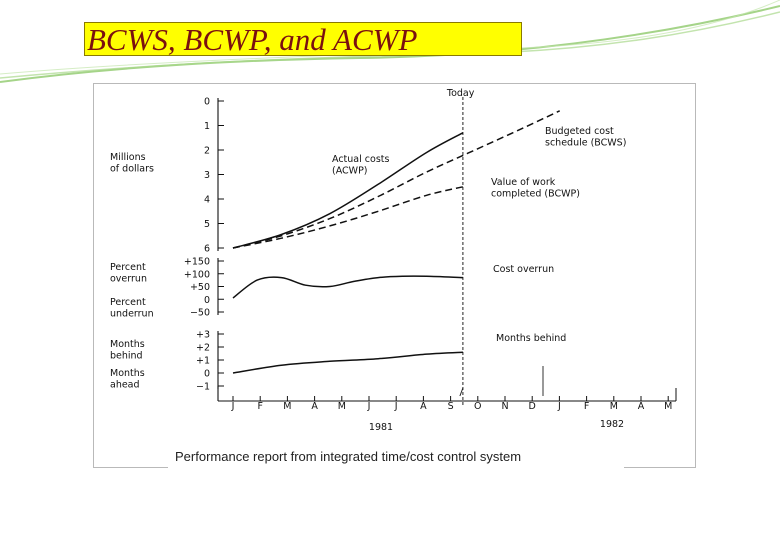 The image size is (780, 540). I want to click on x-tick-label: O, so click(477, 406).